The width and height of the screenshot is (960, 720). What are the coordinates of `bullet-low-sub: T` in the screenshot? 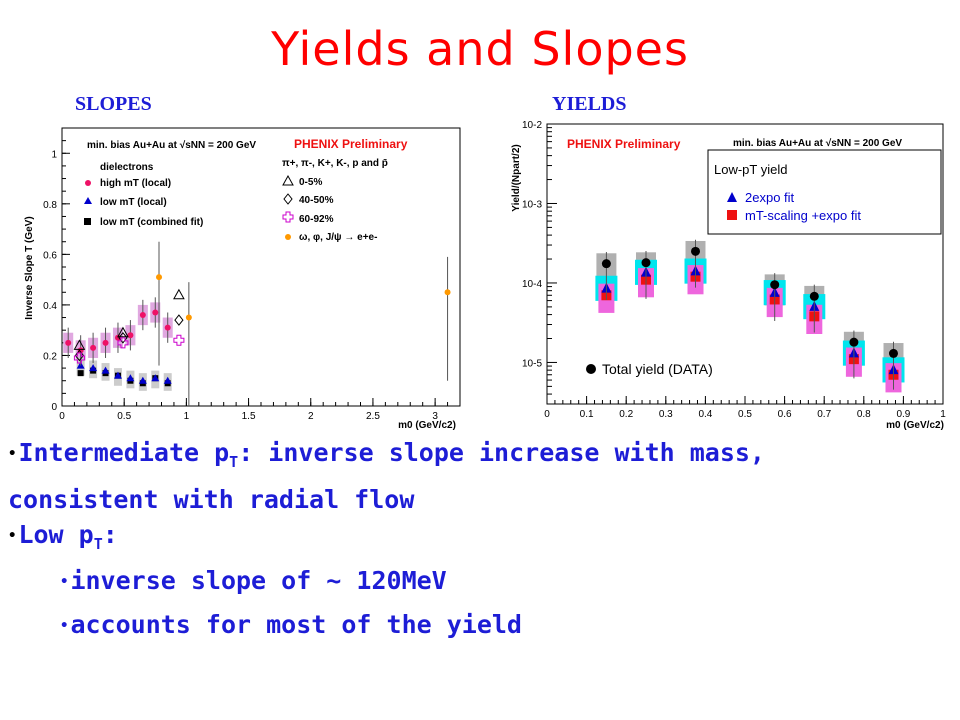 It's located at (98, 544).